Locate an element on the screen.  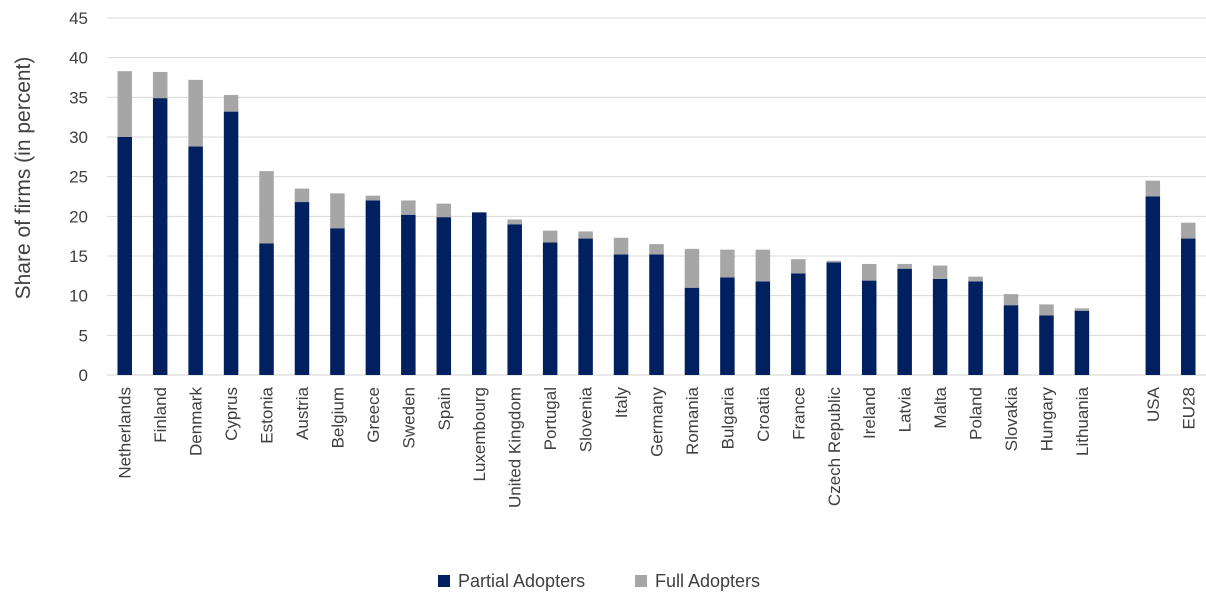
y-tick-label: 15 is located at coordinates (78, 256).